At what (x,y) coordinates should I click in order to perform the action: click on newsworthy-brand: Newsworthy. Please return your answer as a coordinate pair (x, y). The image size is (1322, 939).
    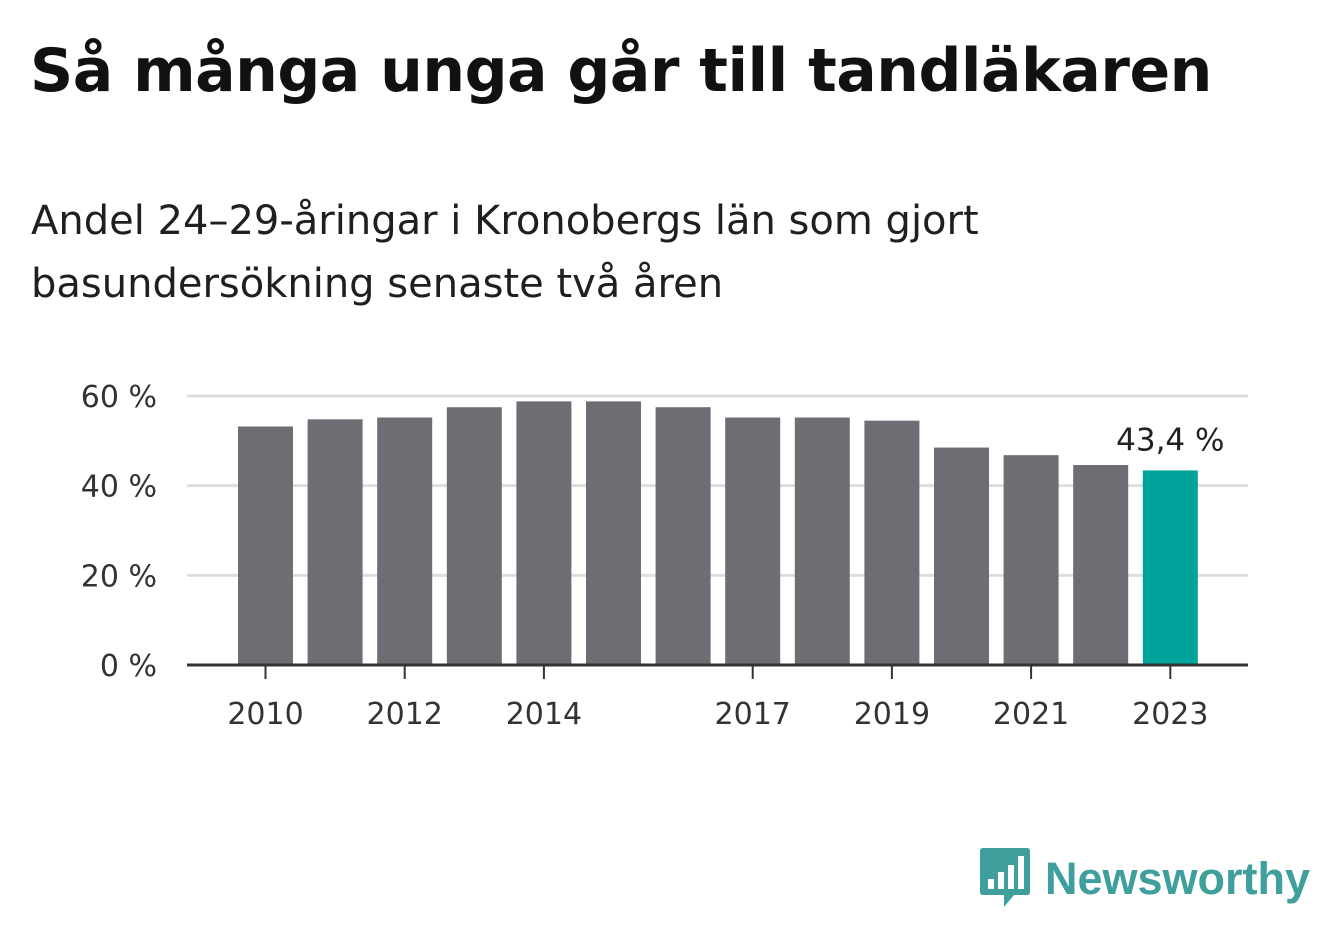
    Looking at the image, I should click on (1145, 879).